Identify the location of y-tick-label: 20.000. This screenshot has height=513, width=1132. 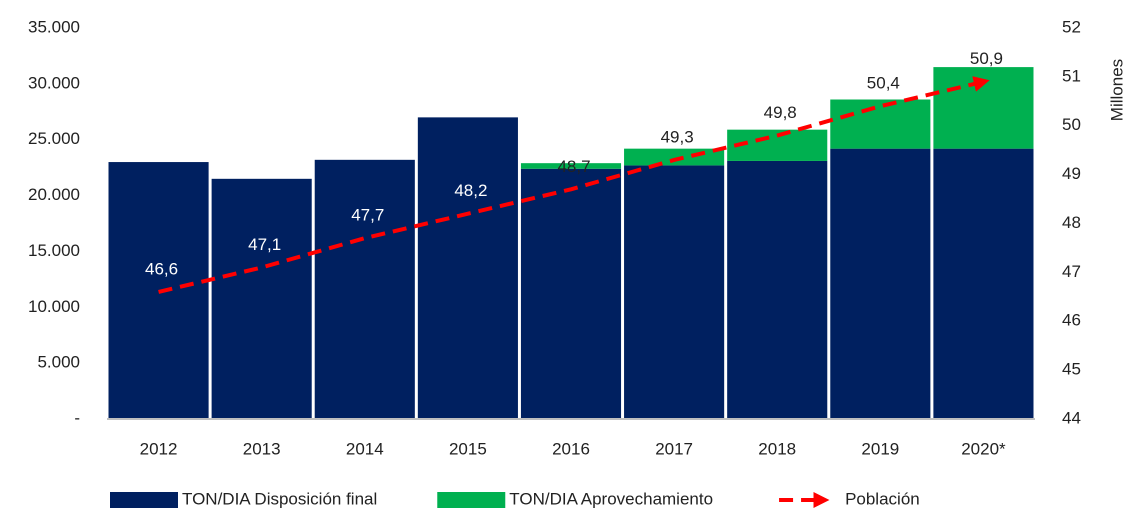
(54, 194).